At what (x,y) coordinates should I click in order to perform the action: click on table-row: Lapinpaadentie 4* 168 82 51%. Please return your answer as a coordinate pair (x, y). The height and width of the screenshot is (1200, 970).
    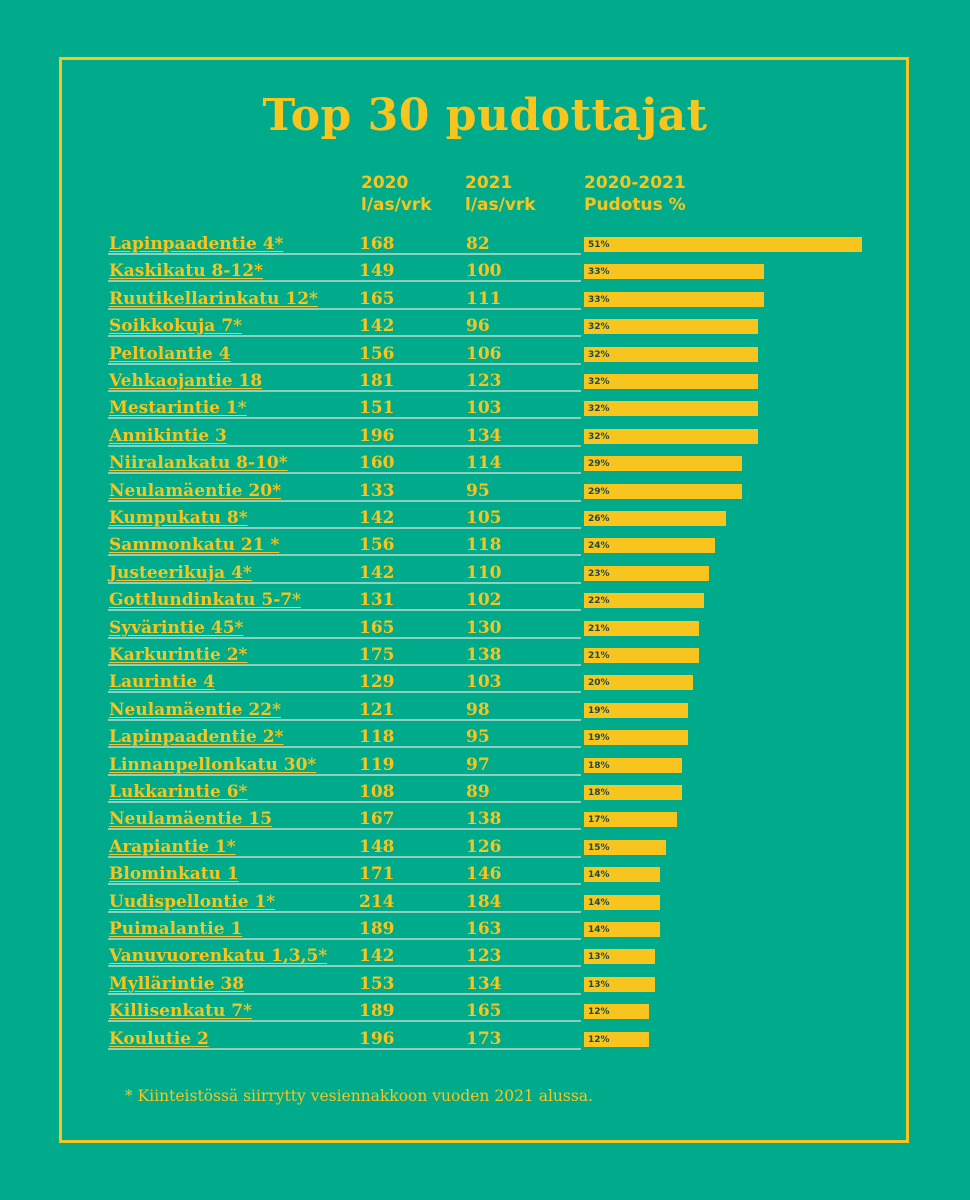
    Looking at the image, I should click on (485, 247).